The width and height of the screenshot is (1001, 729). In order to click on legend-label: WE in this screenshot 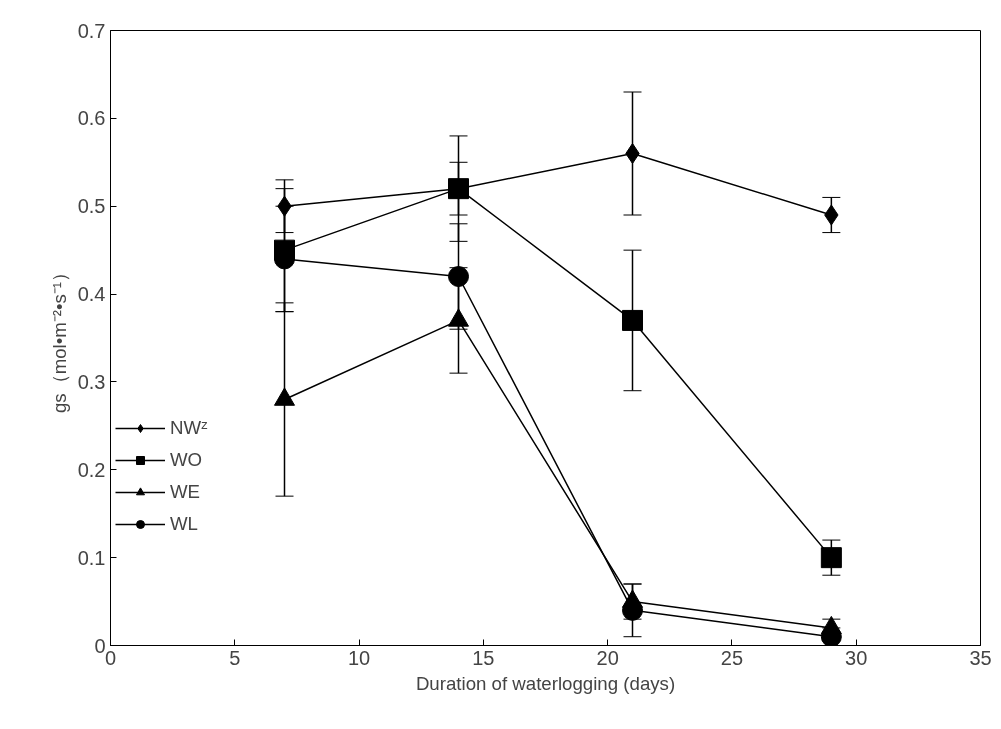, I will do `click(185, 492)`.